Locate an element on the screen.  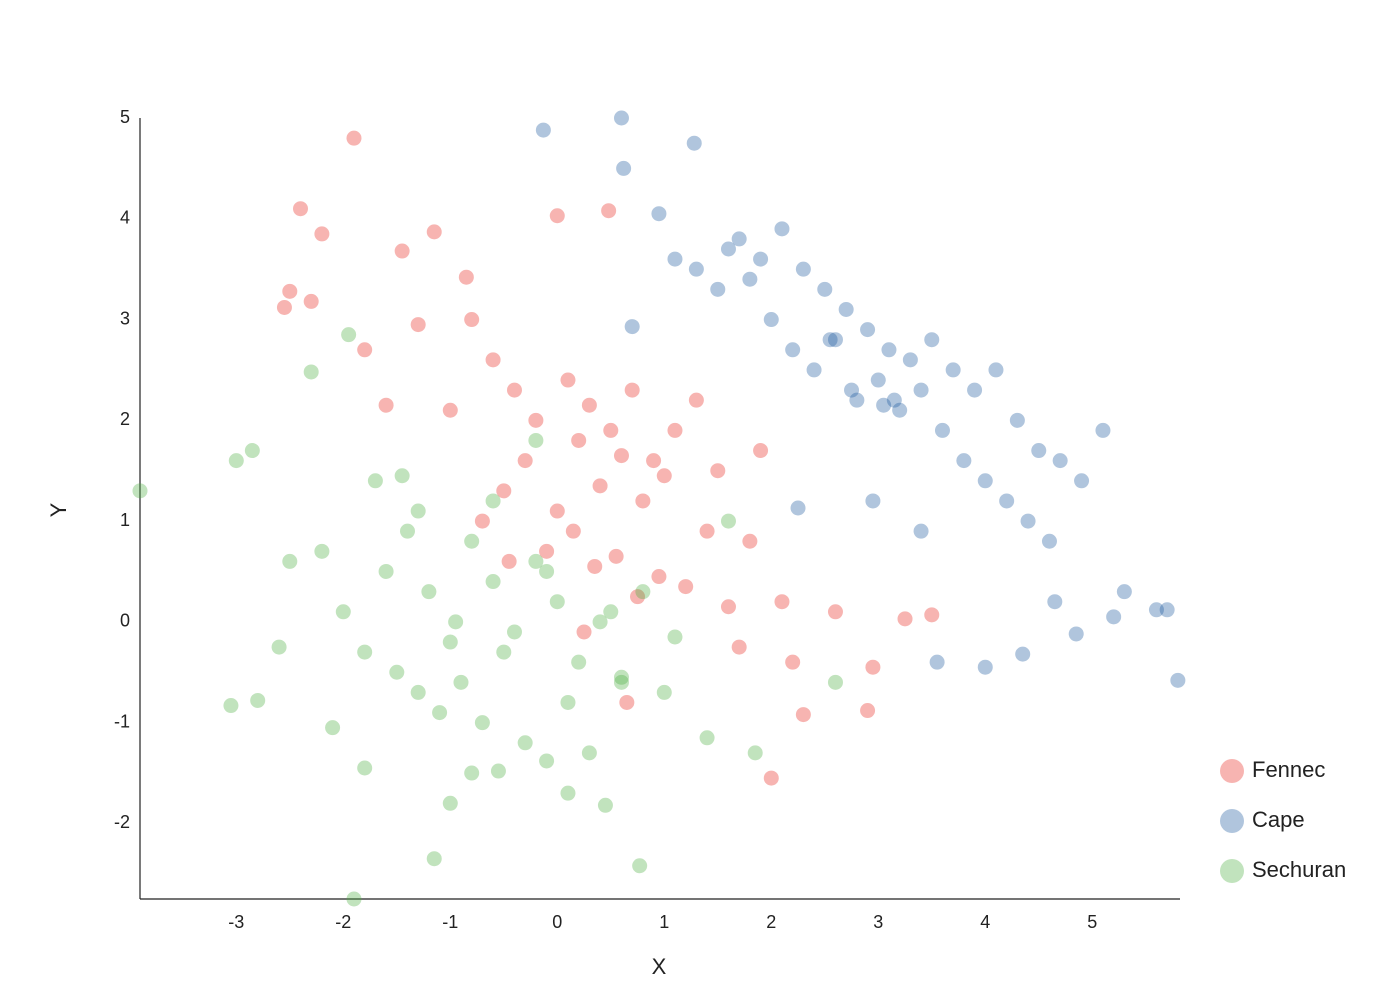
y-tick-label: 0 is located at coordinates (125, 621).